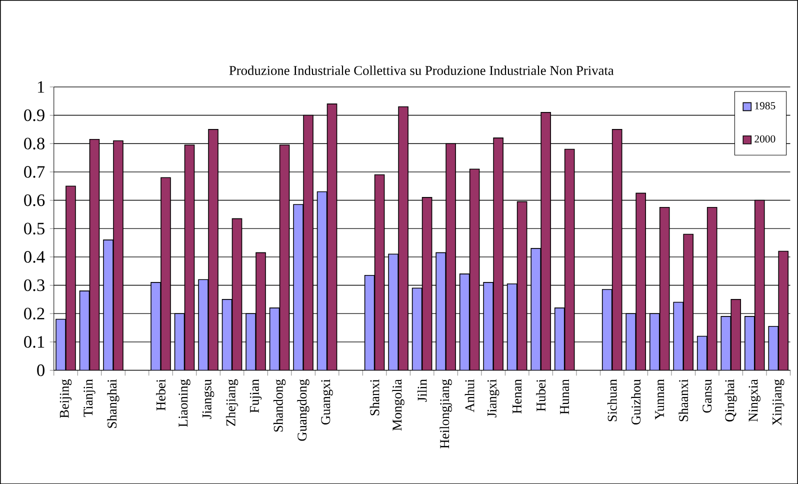  I want to click on x-tick-label: Xinjiang, so click(778, 402).